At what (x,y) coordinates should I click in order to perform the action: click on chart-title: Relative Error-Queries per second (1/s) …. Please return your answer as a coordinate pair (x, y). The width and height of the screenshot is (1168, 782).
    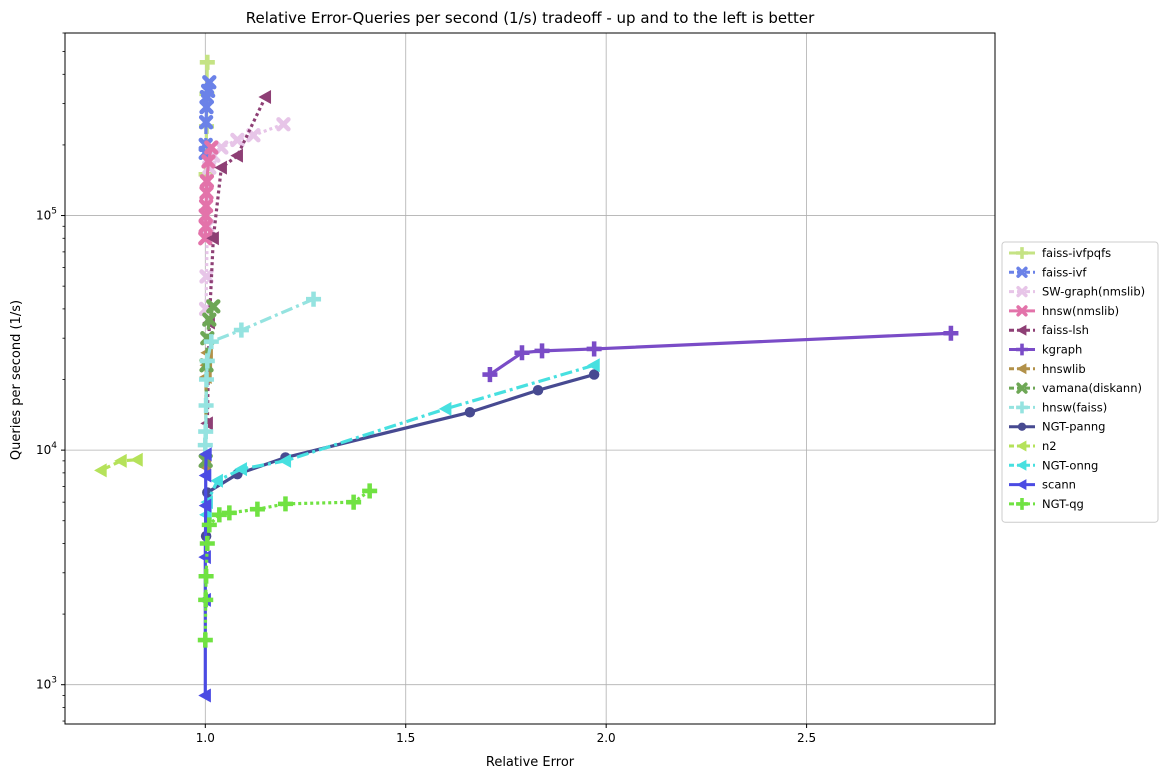
    Looking at the image, I should click on (530, 18).